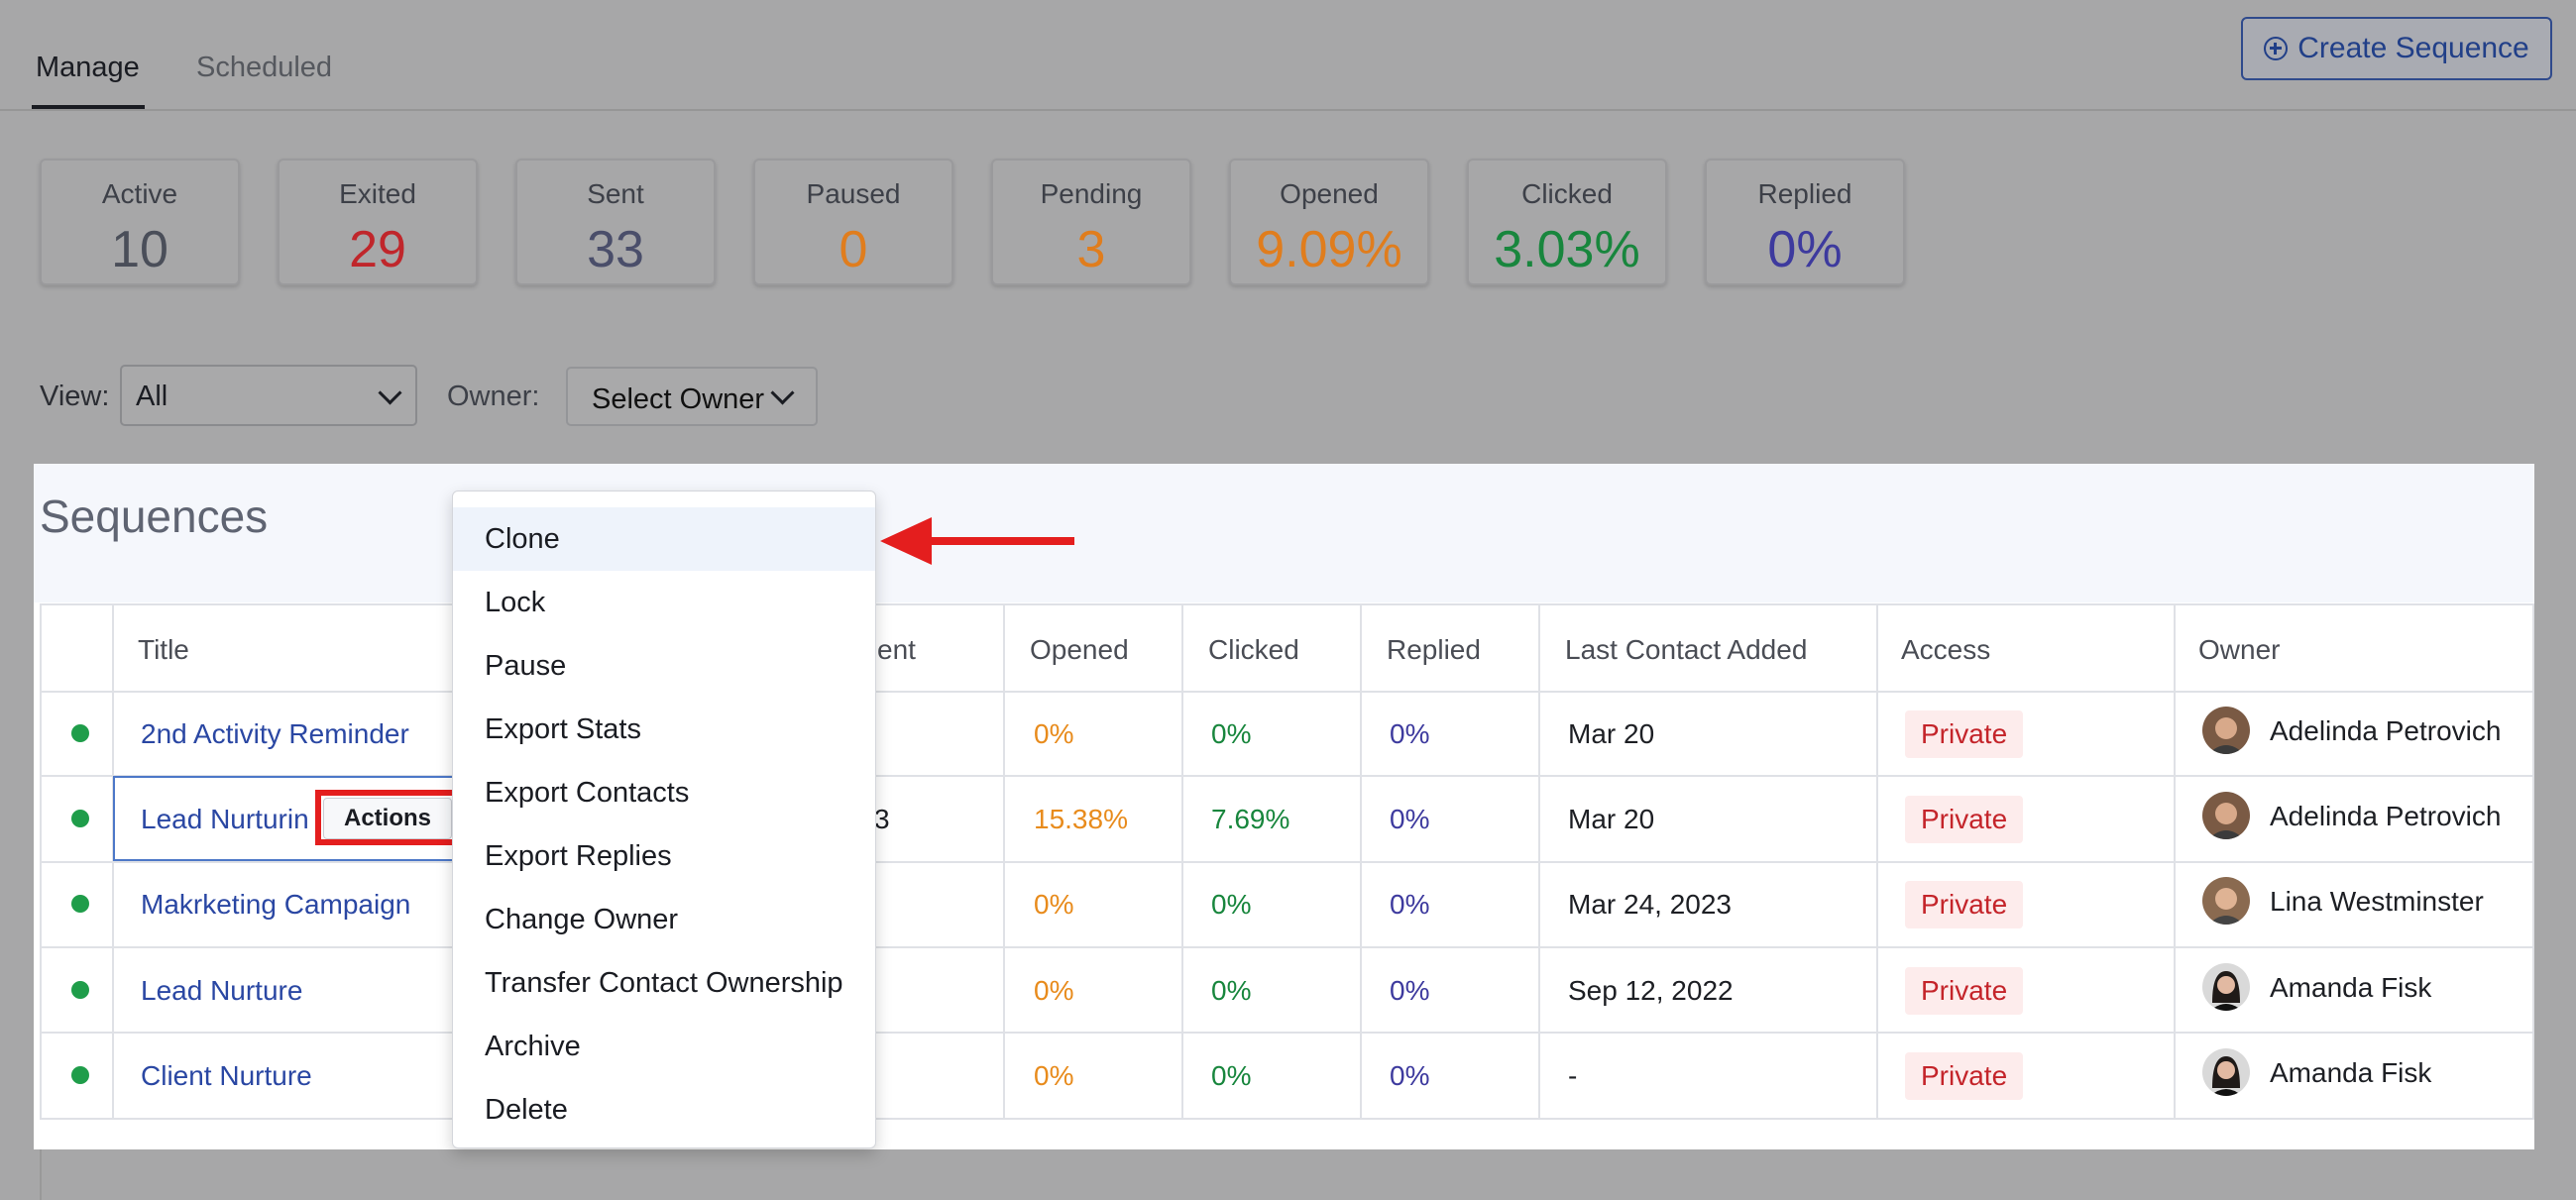 The height and width of the screenshot is (1200, 2576). What do you see at coordinates (139, 193) in the screenshot?
I see `stat-label: Active` at bounding box center [139, 193].